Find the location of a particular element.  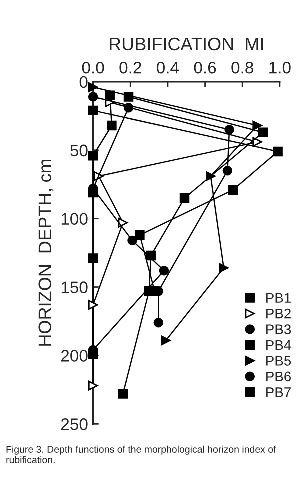

x-tick-label: 0.0 is located at coordinates (93, 68).